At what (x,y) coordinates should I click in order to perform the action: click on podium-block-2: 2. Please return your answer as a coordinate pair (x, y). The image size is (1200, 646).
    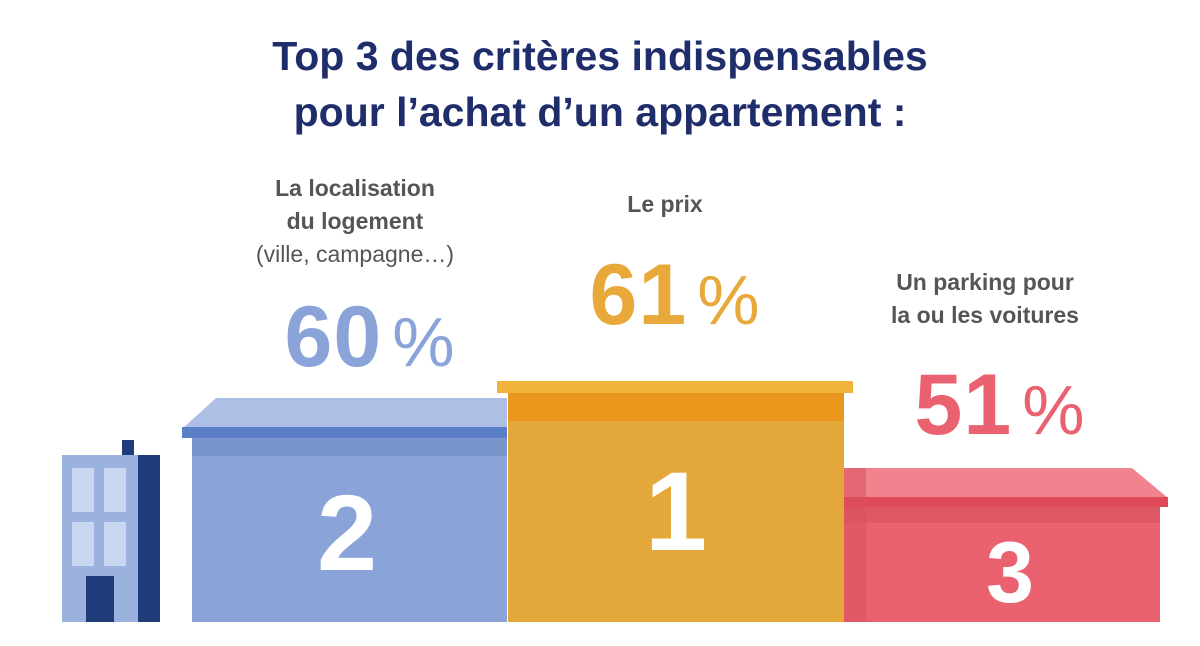
    Looking at the image, I should click on (344, 510).